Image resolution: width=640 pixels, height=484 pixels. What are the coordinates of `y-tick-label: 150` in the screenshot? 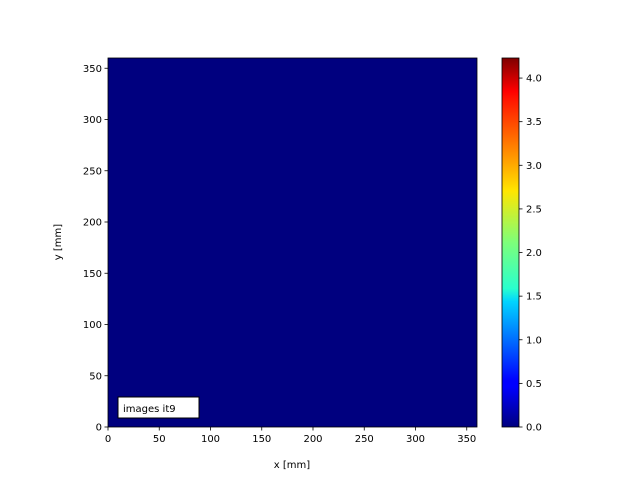 It's located at (92, 274).